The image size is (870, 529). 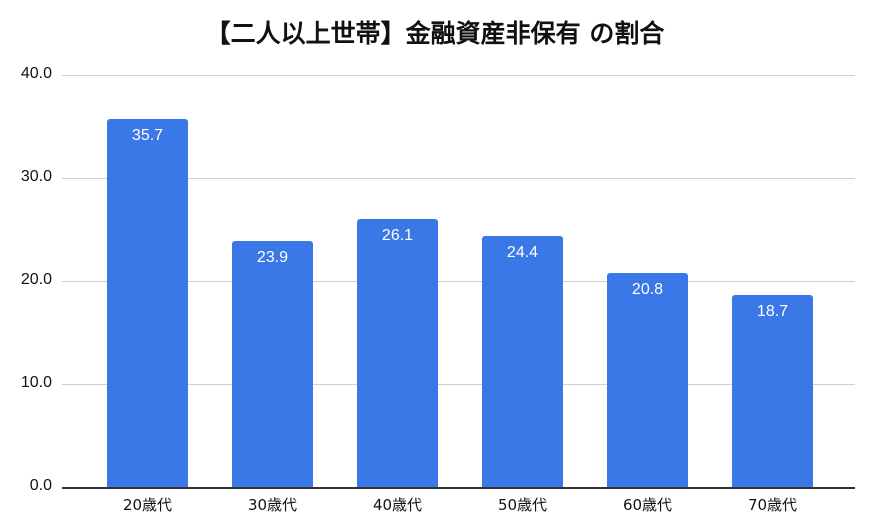 I want to click on bar-60s: 20.8, so click(x=647, y=380).